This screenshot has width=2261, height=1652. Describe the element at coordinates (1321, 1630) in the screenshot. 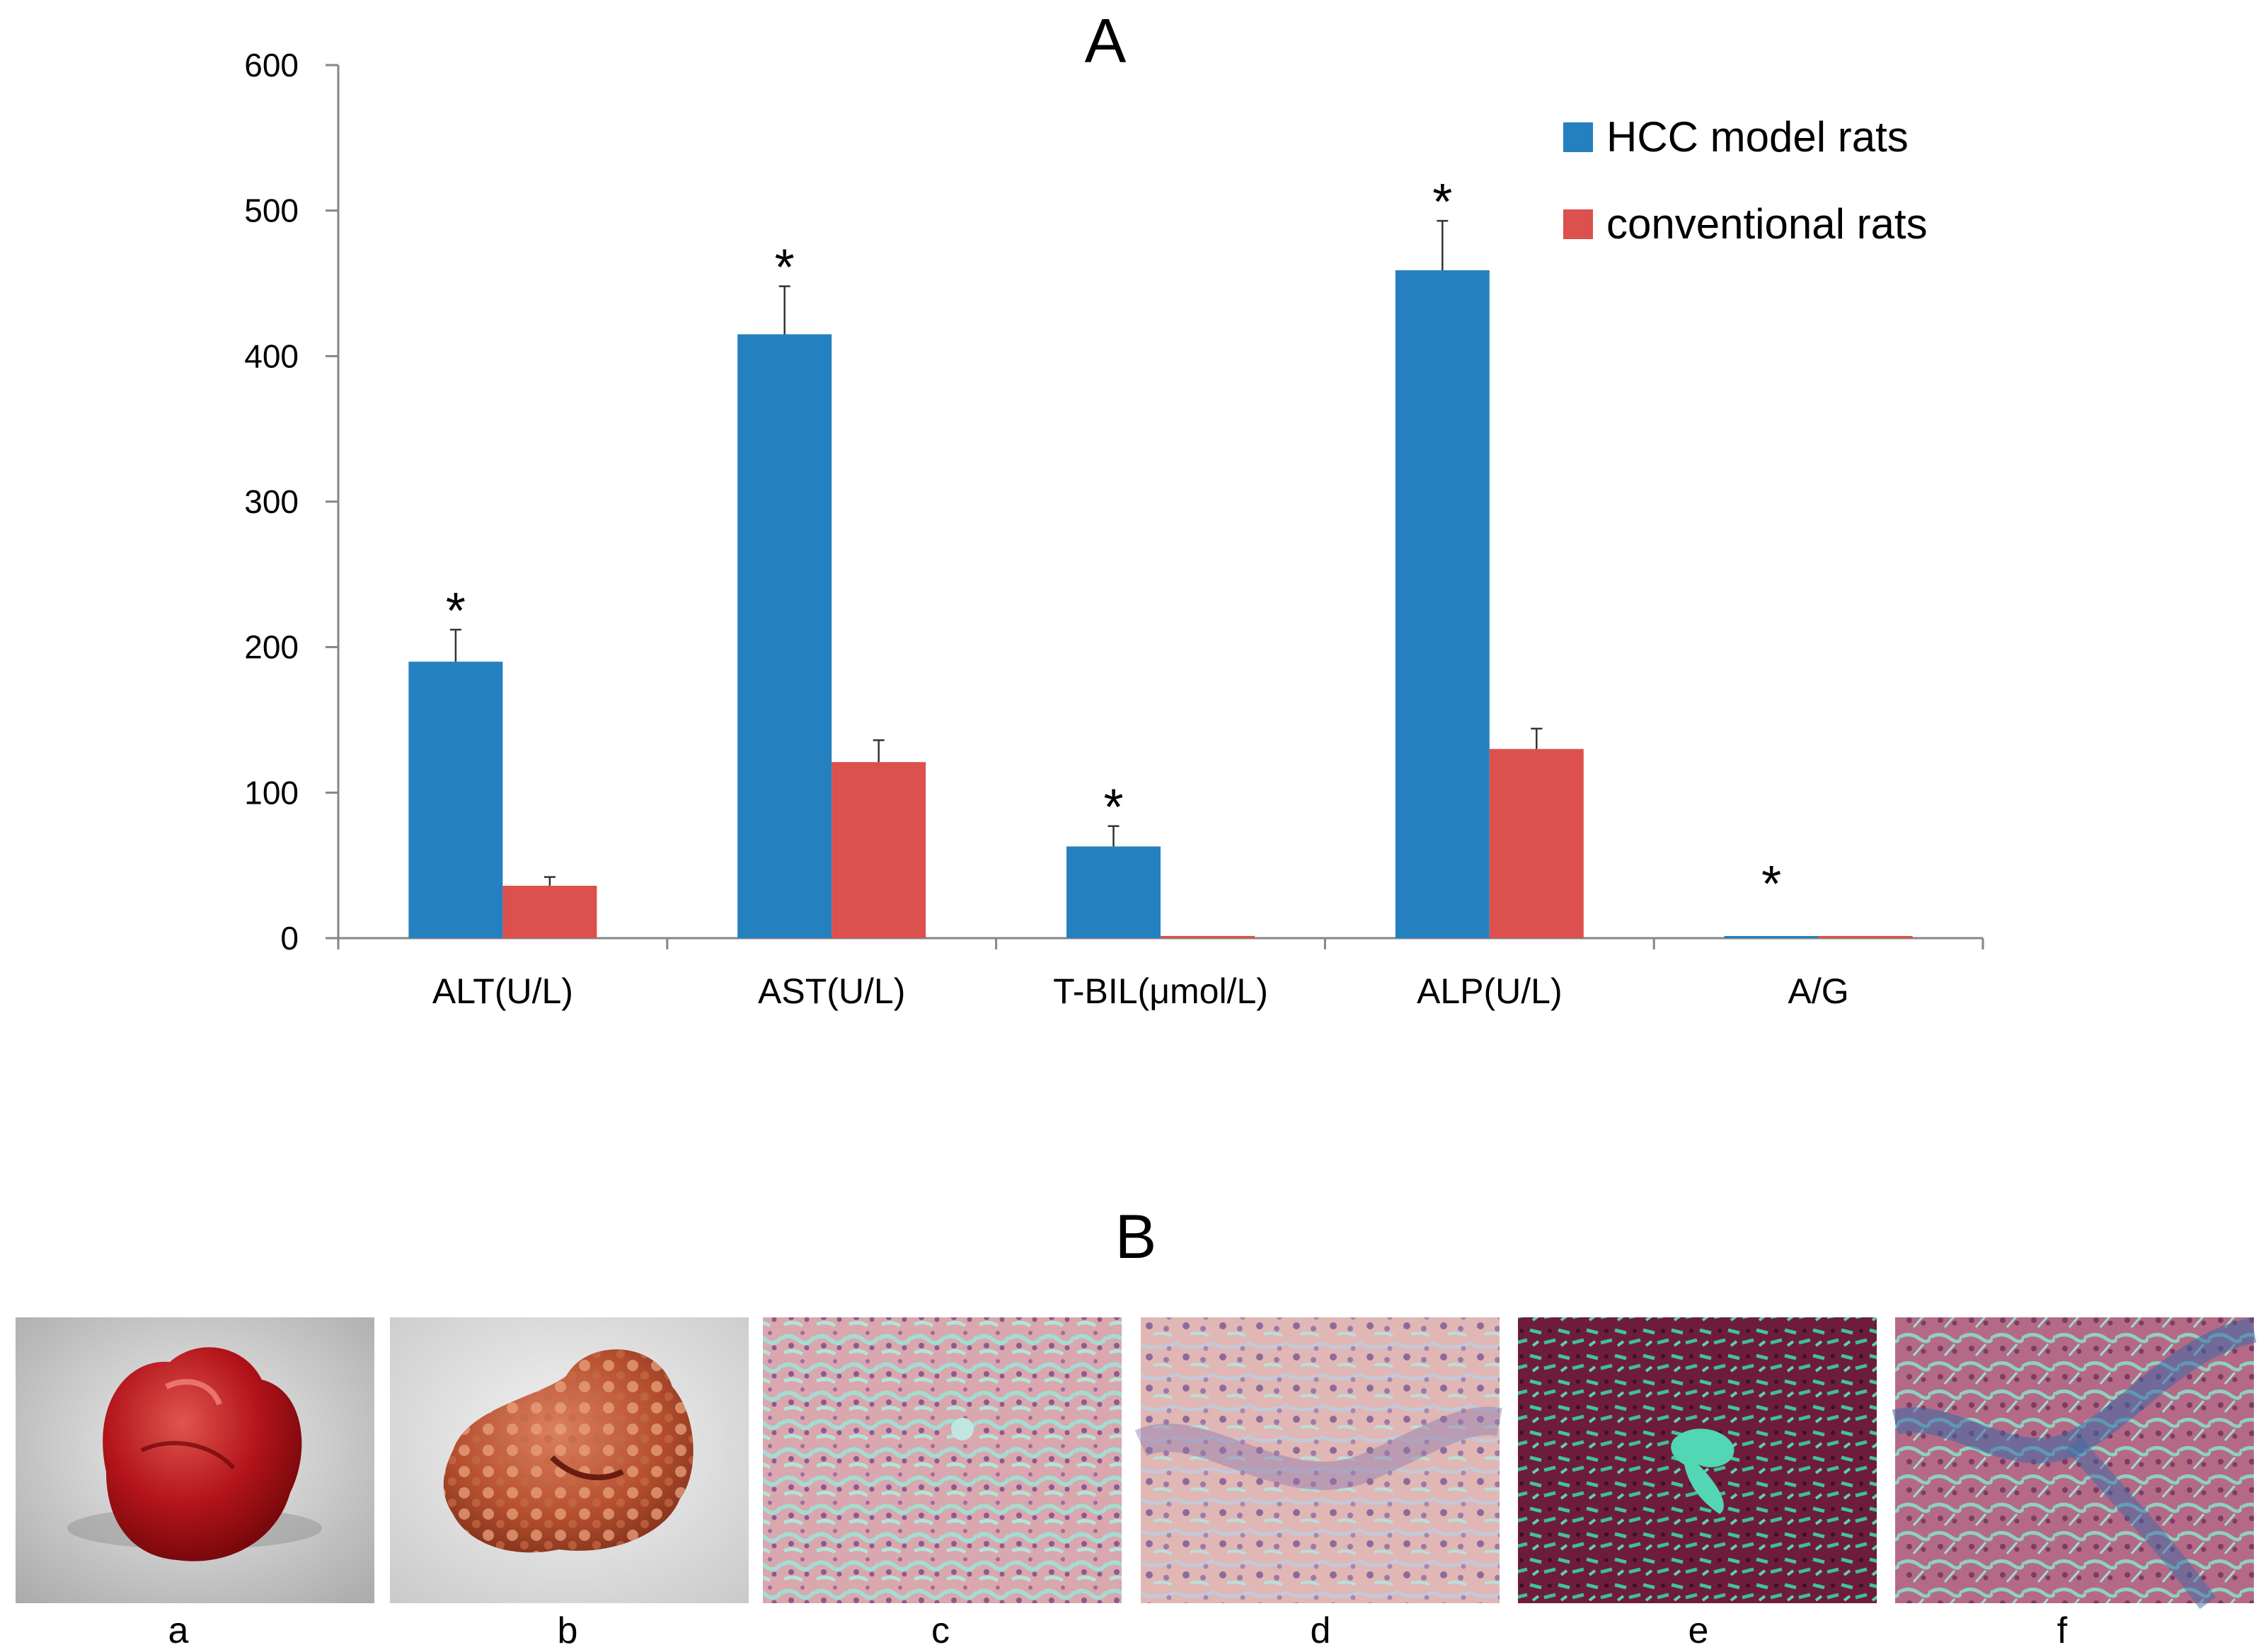

I see `image-caption-d: d` at that location.